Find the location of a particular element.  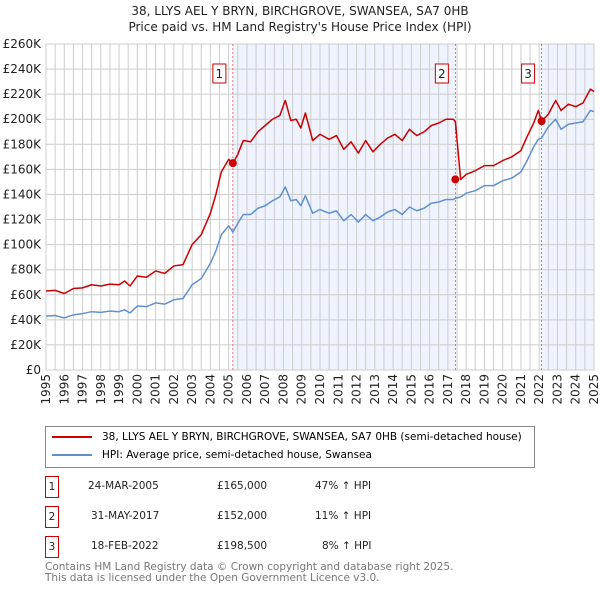

y-tick-label: £260K is located at coordinates (23, 44).